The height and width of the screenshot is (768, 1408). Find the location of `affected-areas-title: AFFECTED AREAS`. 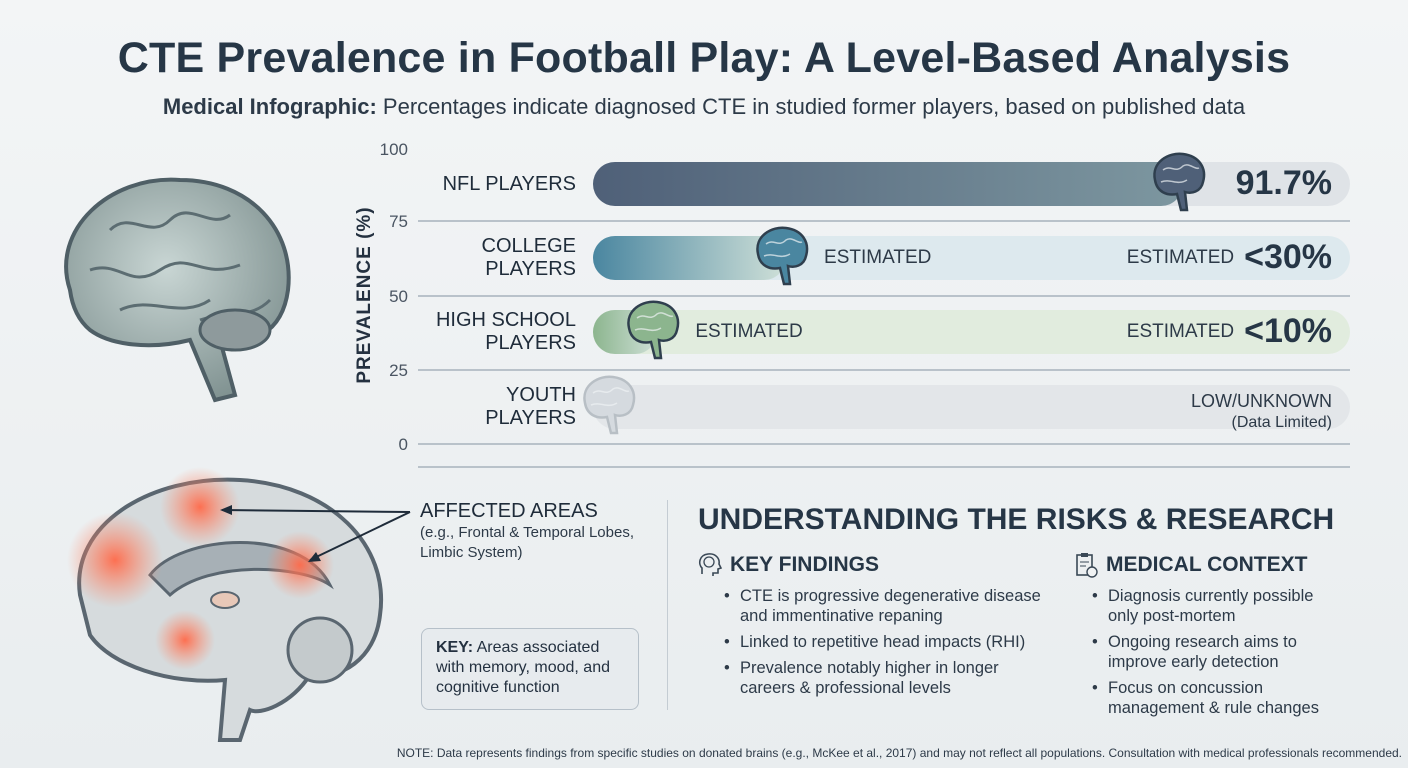

affected-areas-title: AFFECTED AREAS is located at coordinates (509, 511).